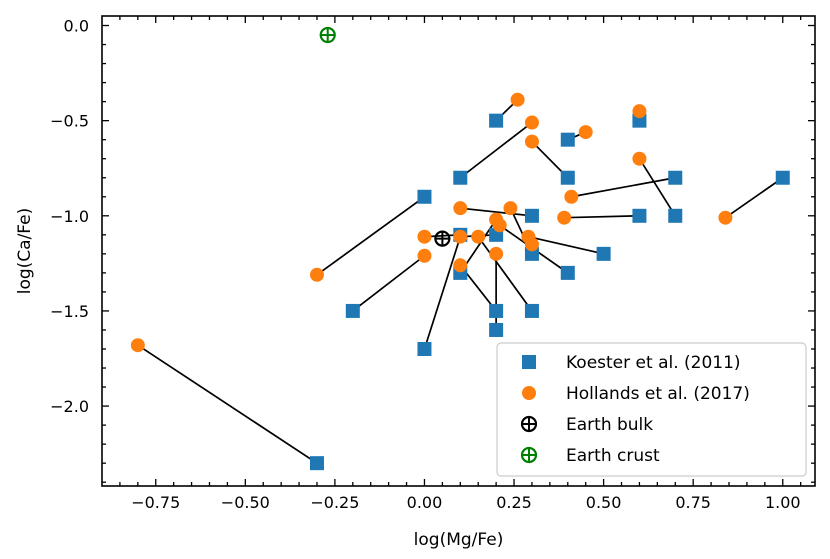  Describe the element at coordinates (155, 502) in the screenshot. I see `x-tick-label: −0.75` at that location.